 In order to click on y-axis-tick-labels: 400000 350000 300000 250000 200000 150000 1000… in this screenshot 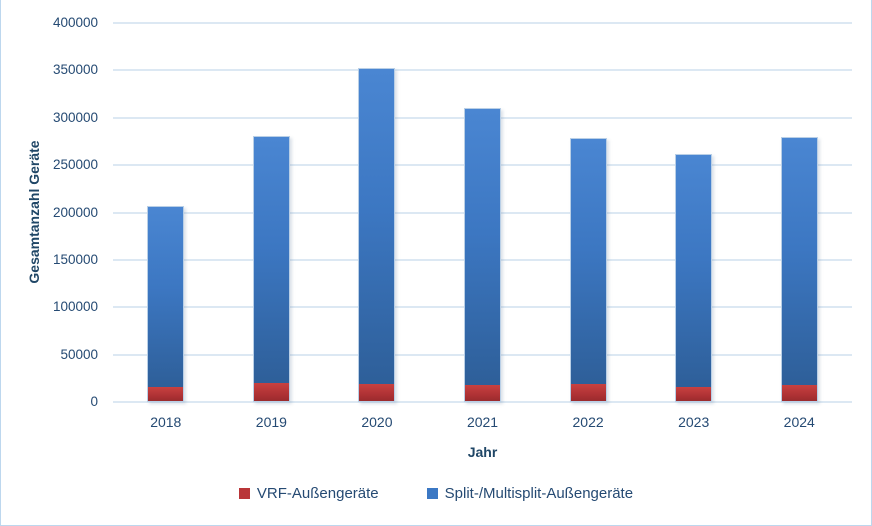, I will do `click(52, 212)`.